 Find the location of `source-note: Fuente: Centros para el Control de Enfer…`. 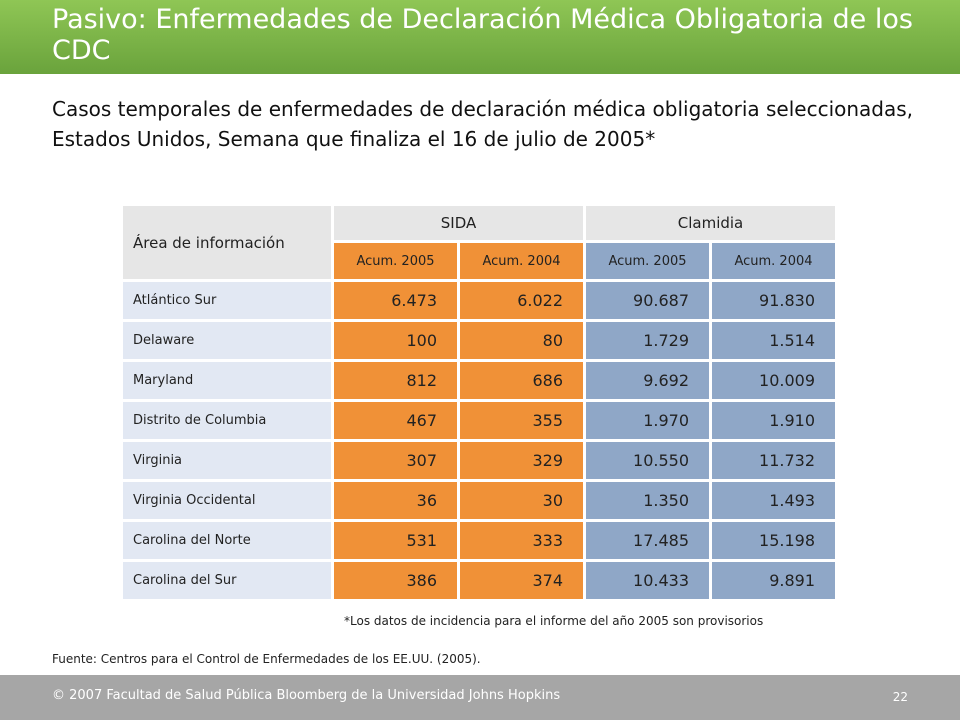

source-note: Fuente: Centros para el Control de Enfer… is located at coordinates (266, 659).